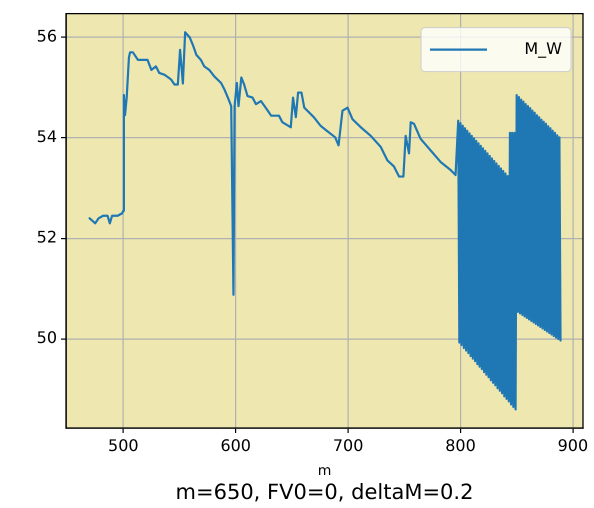 This screenshot has height=508, width=594. What do you see at coordinates (46, 36) in the screenshot?
I see `y-tick-label: 56` at bounding box center [46, 36].